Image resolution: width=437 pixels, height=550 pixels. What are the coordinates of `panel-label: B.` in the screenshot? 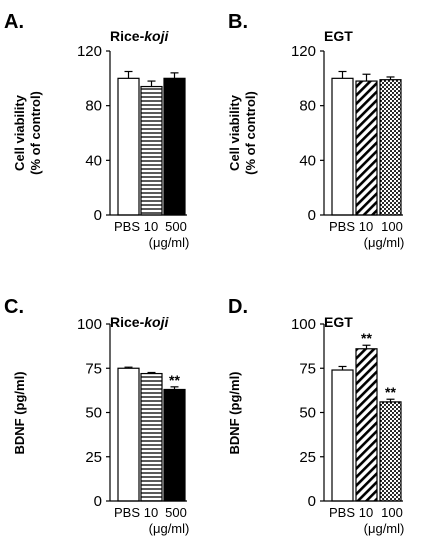 It's located at (238, 22).